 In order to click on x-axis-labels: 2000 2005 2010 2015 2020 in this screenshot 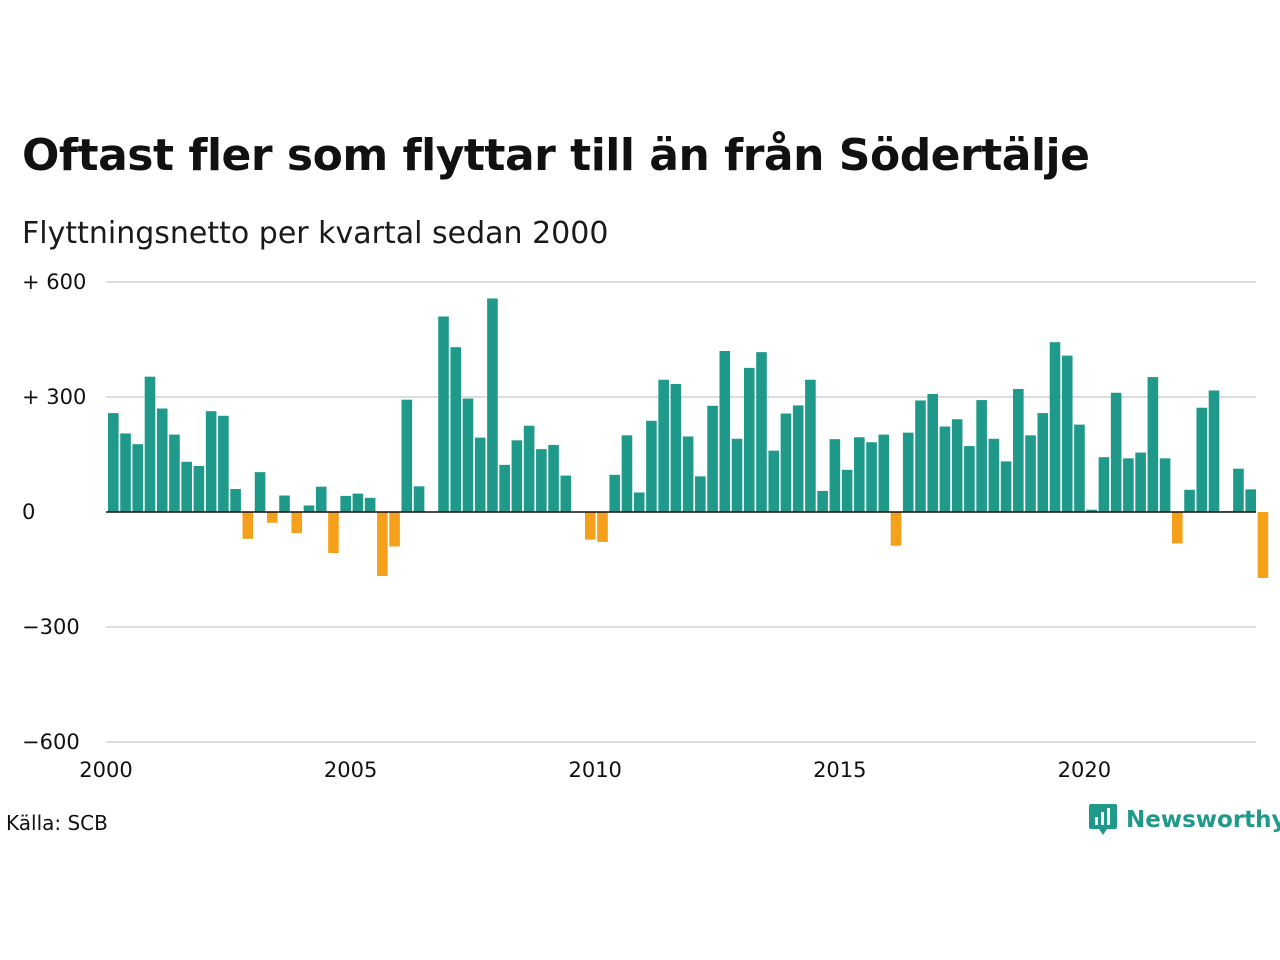, I will do `click(595, 770)`.